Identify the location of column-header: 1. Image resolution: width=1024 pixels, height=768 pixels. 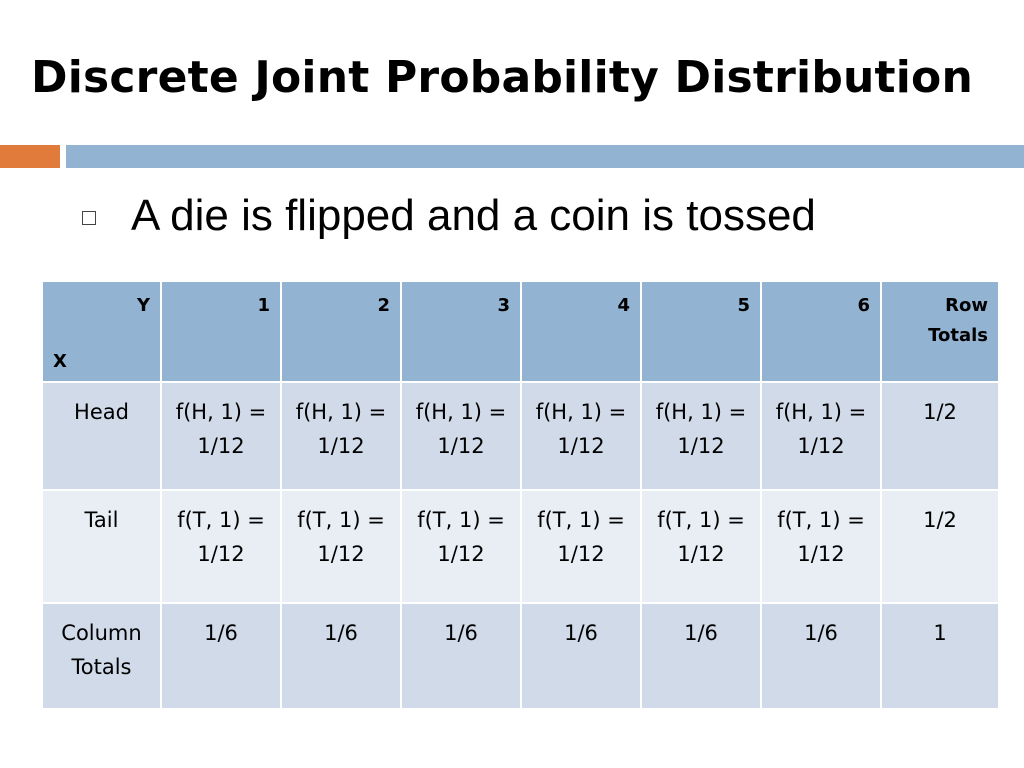
(222, 332).